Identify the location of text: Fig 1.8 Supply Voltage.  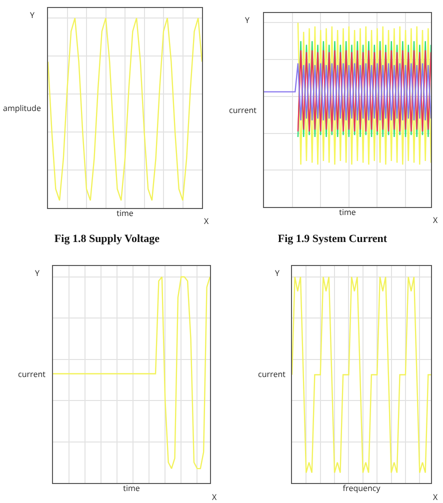
(107, 239).